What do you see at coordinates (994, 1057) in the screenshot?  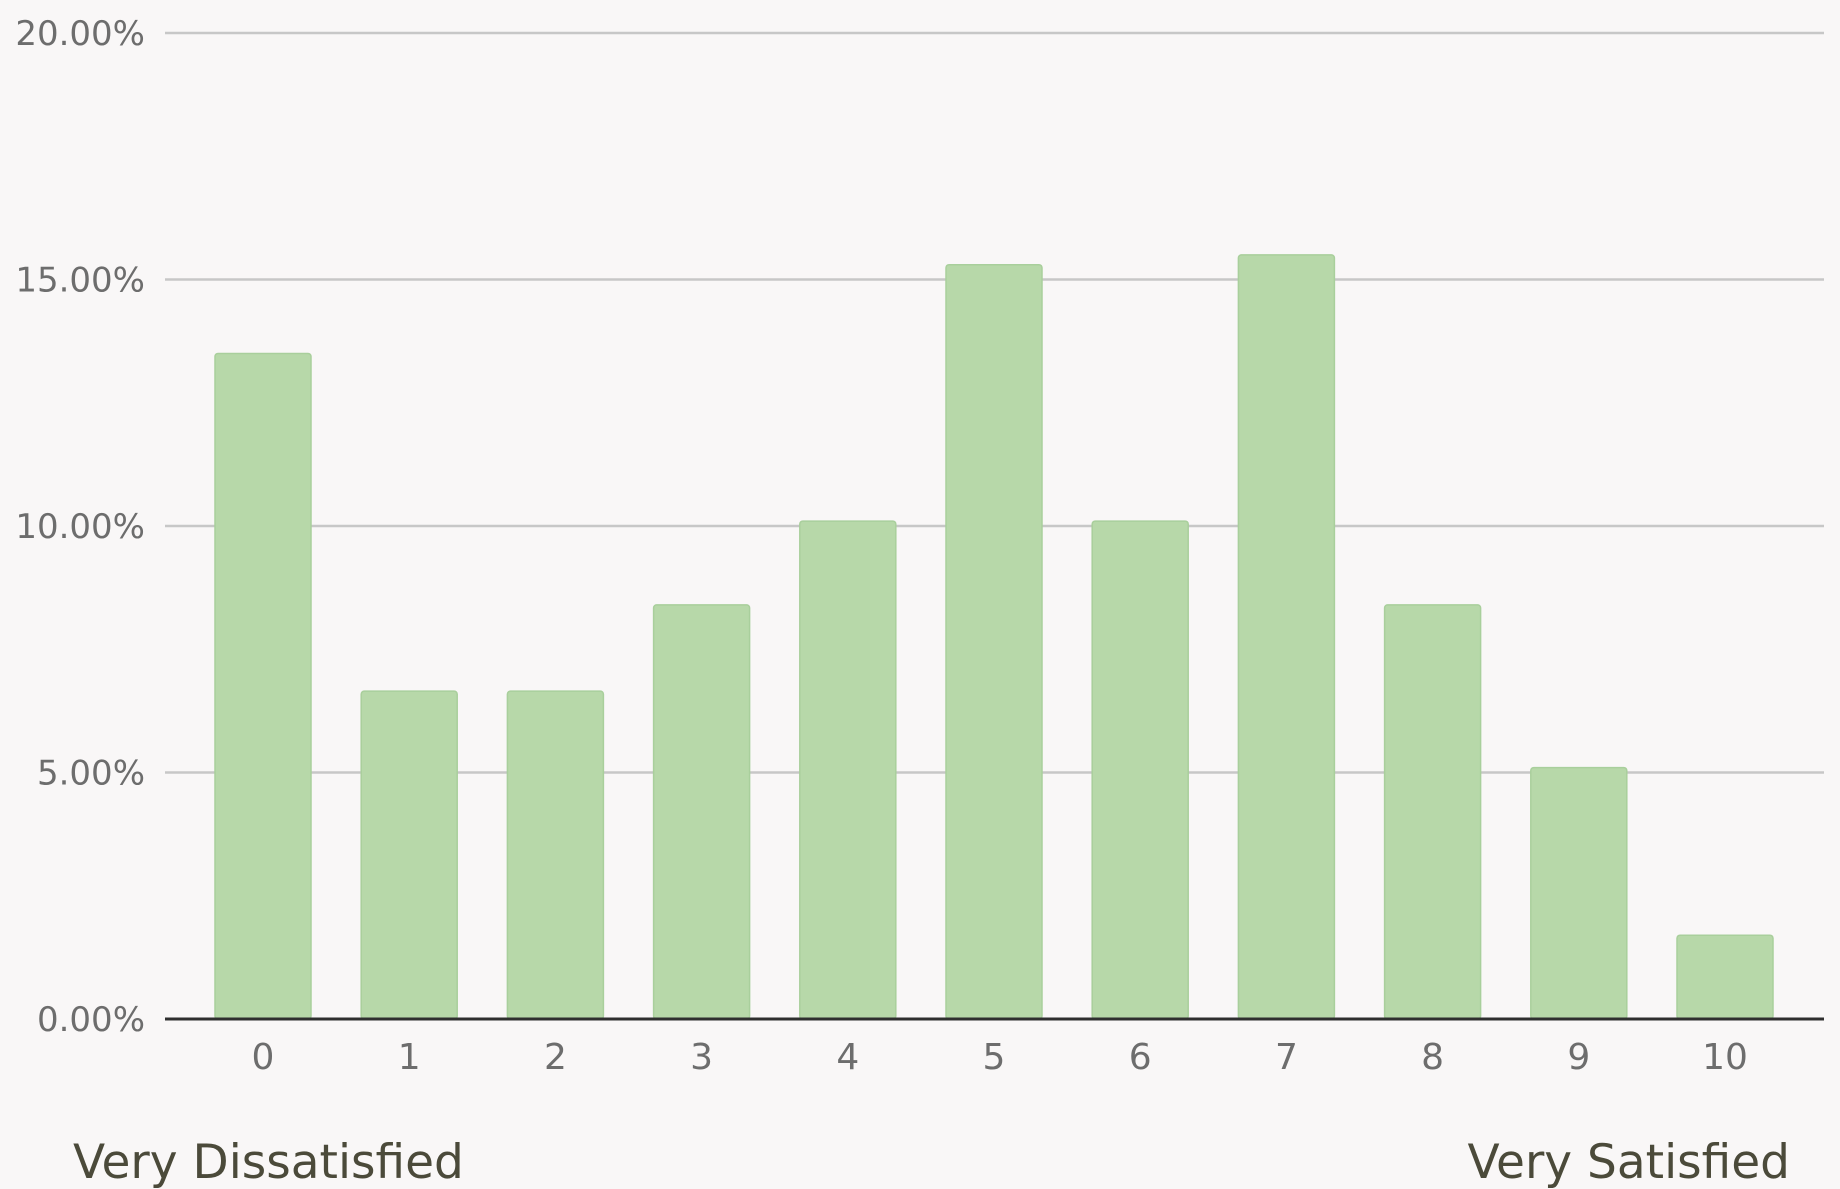 I see `x-tick-label: 5` at bounding box center [994, 1057].